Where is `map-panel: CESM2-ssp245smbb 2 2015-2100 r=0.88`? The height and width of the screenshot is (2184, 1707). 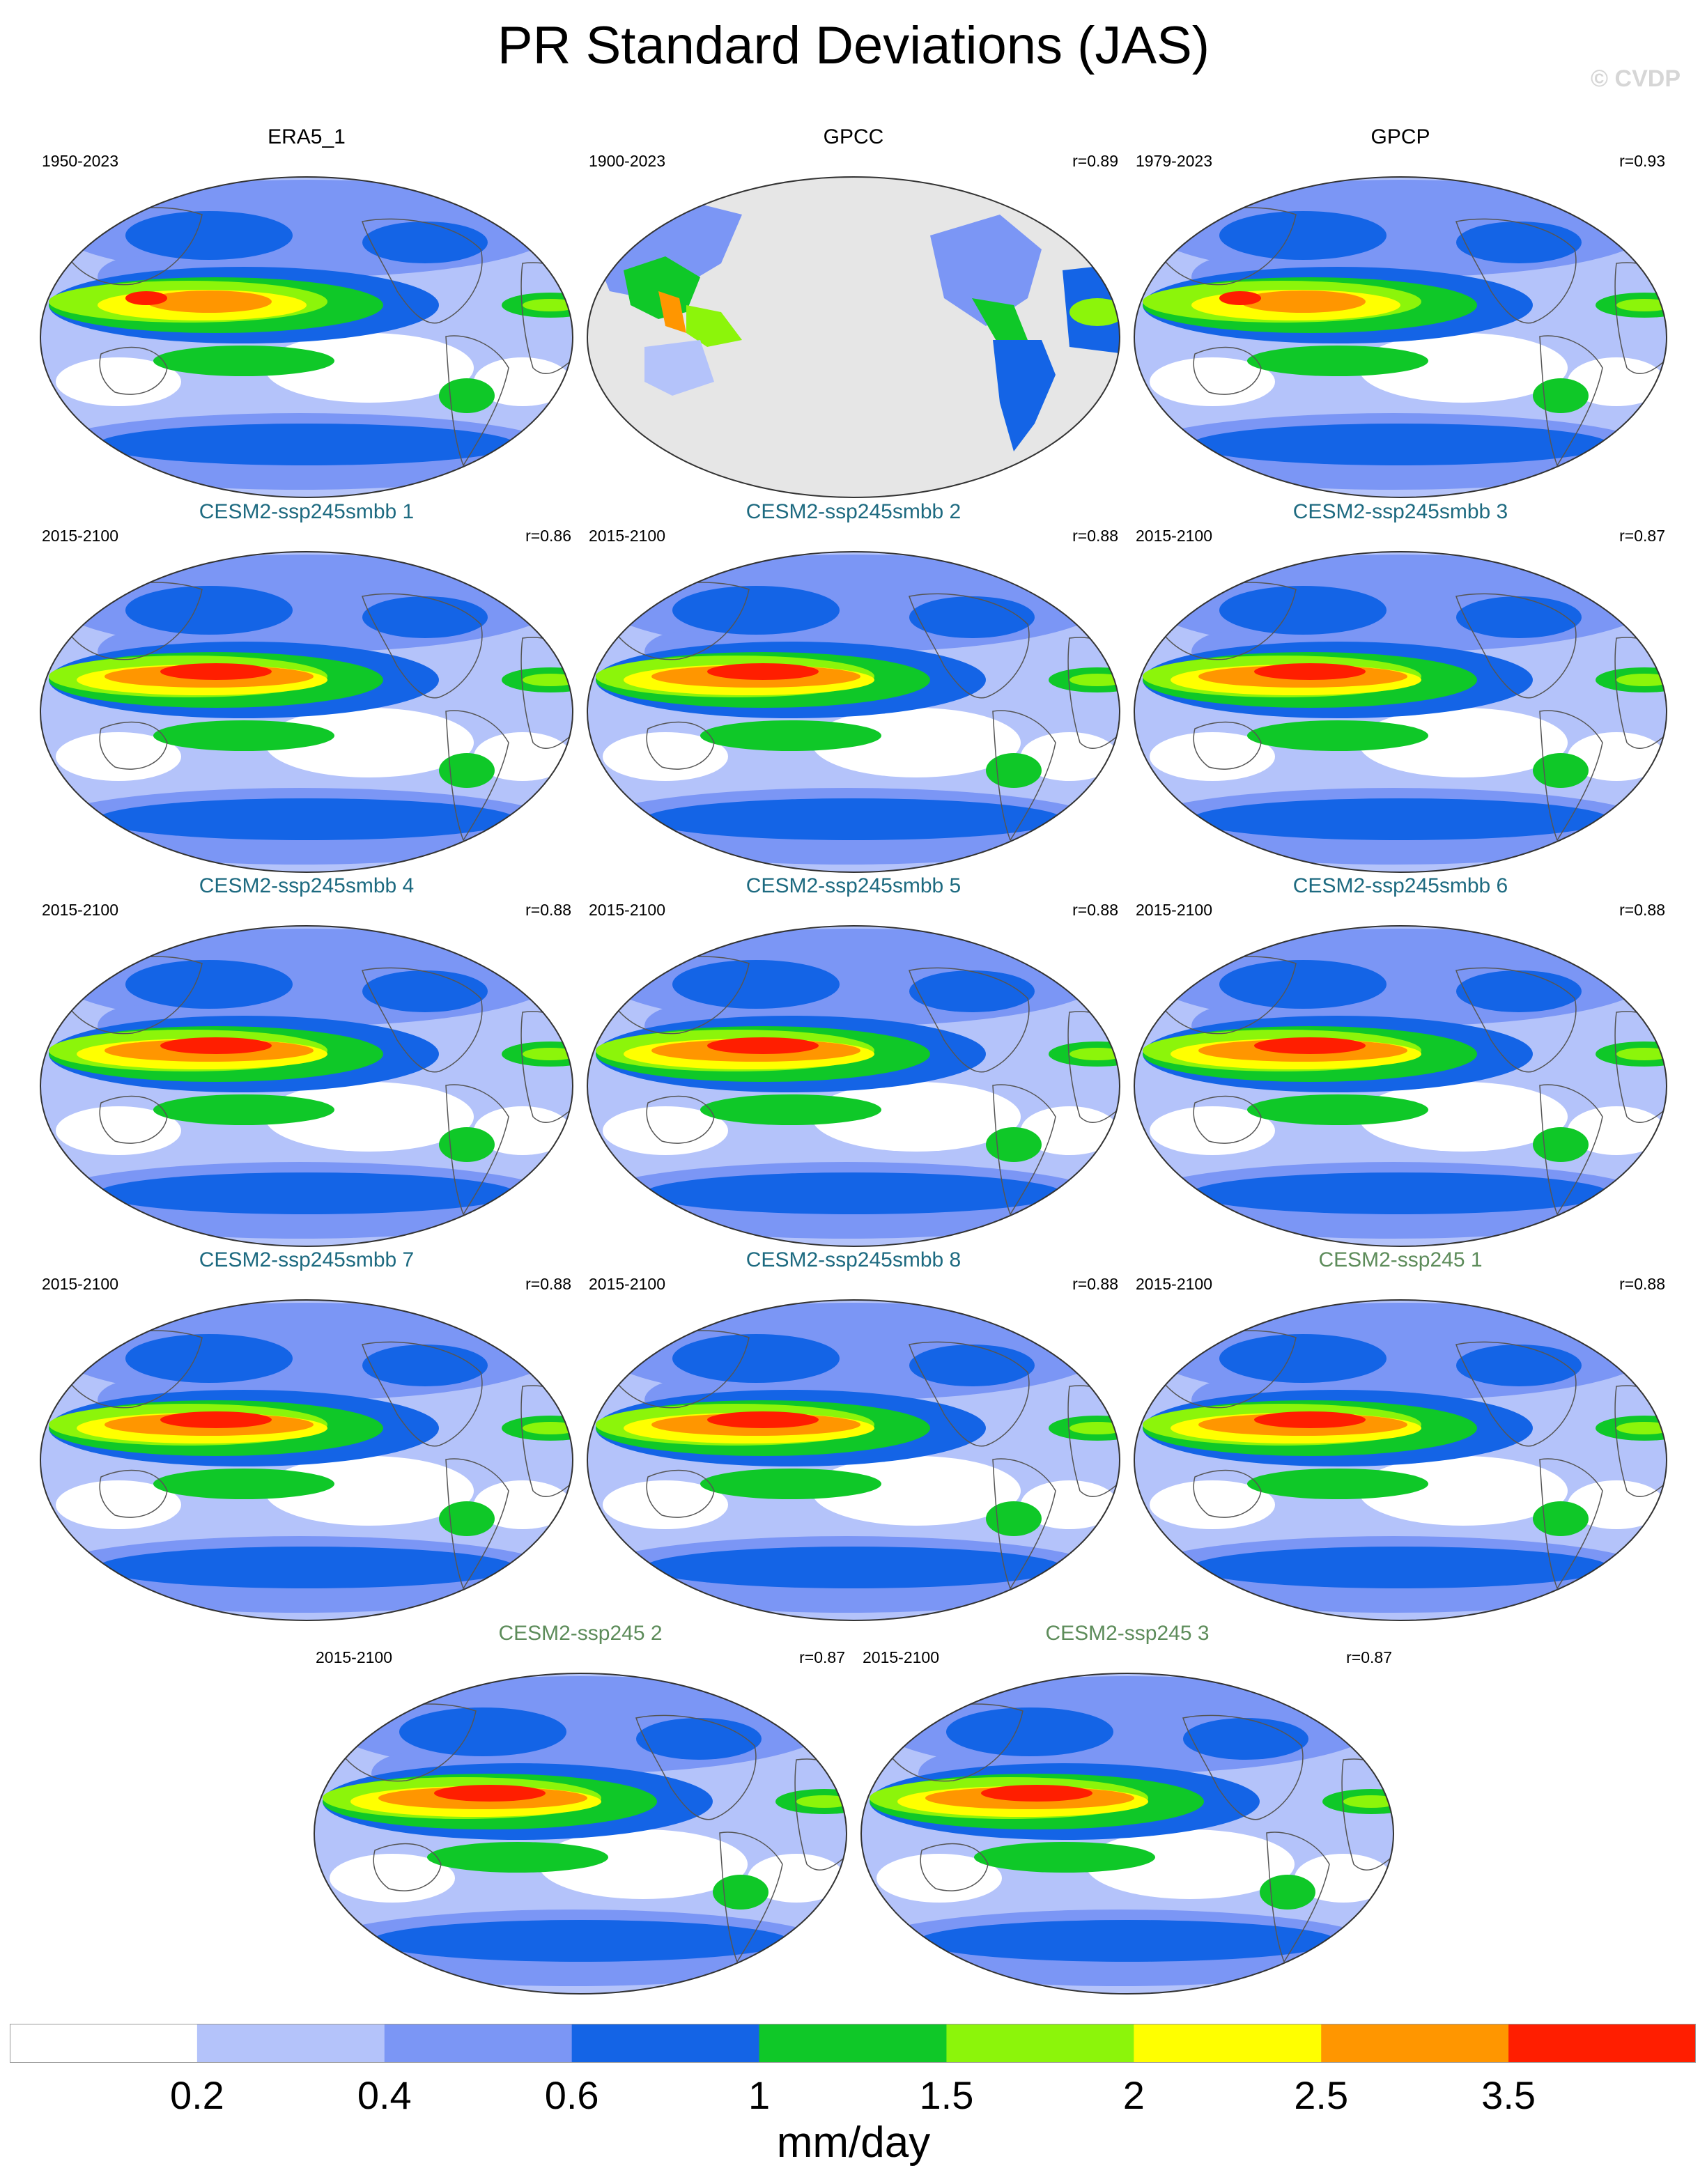 map-panel: CESM2-ssp245smbb 2 2015-2100 r=0.88 is located at coordinates (853, 688).